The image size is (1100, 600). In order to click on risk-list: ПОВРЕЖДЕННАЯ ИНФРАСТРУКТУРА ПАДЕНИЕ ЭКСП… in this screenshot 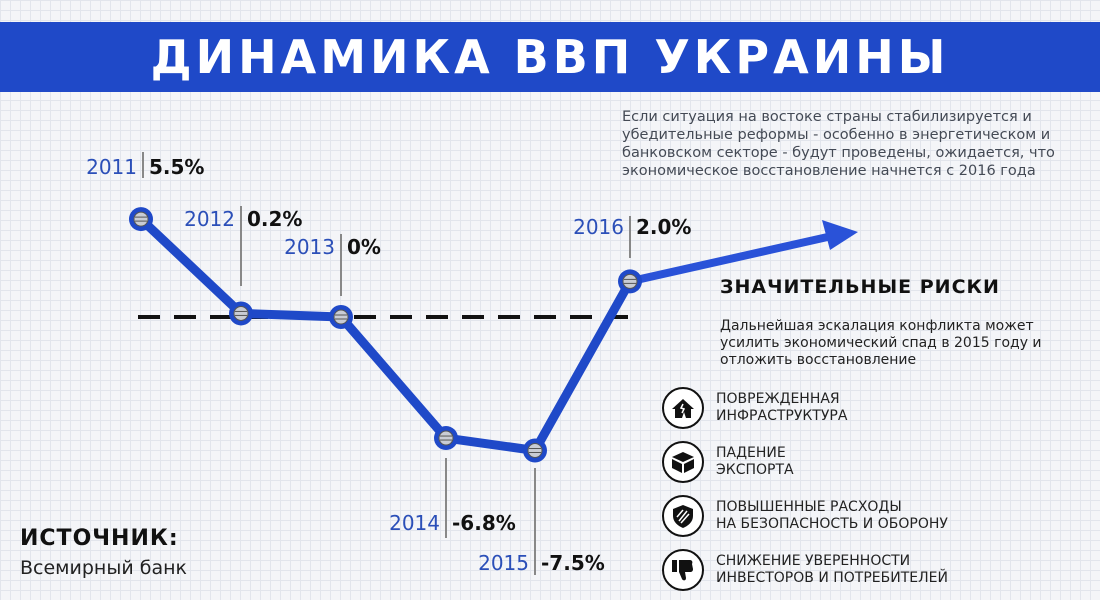, I will do `click(872, 490)`.